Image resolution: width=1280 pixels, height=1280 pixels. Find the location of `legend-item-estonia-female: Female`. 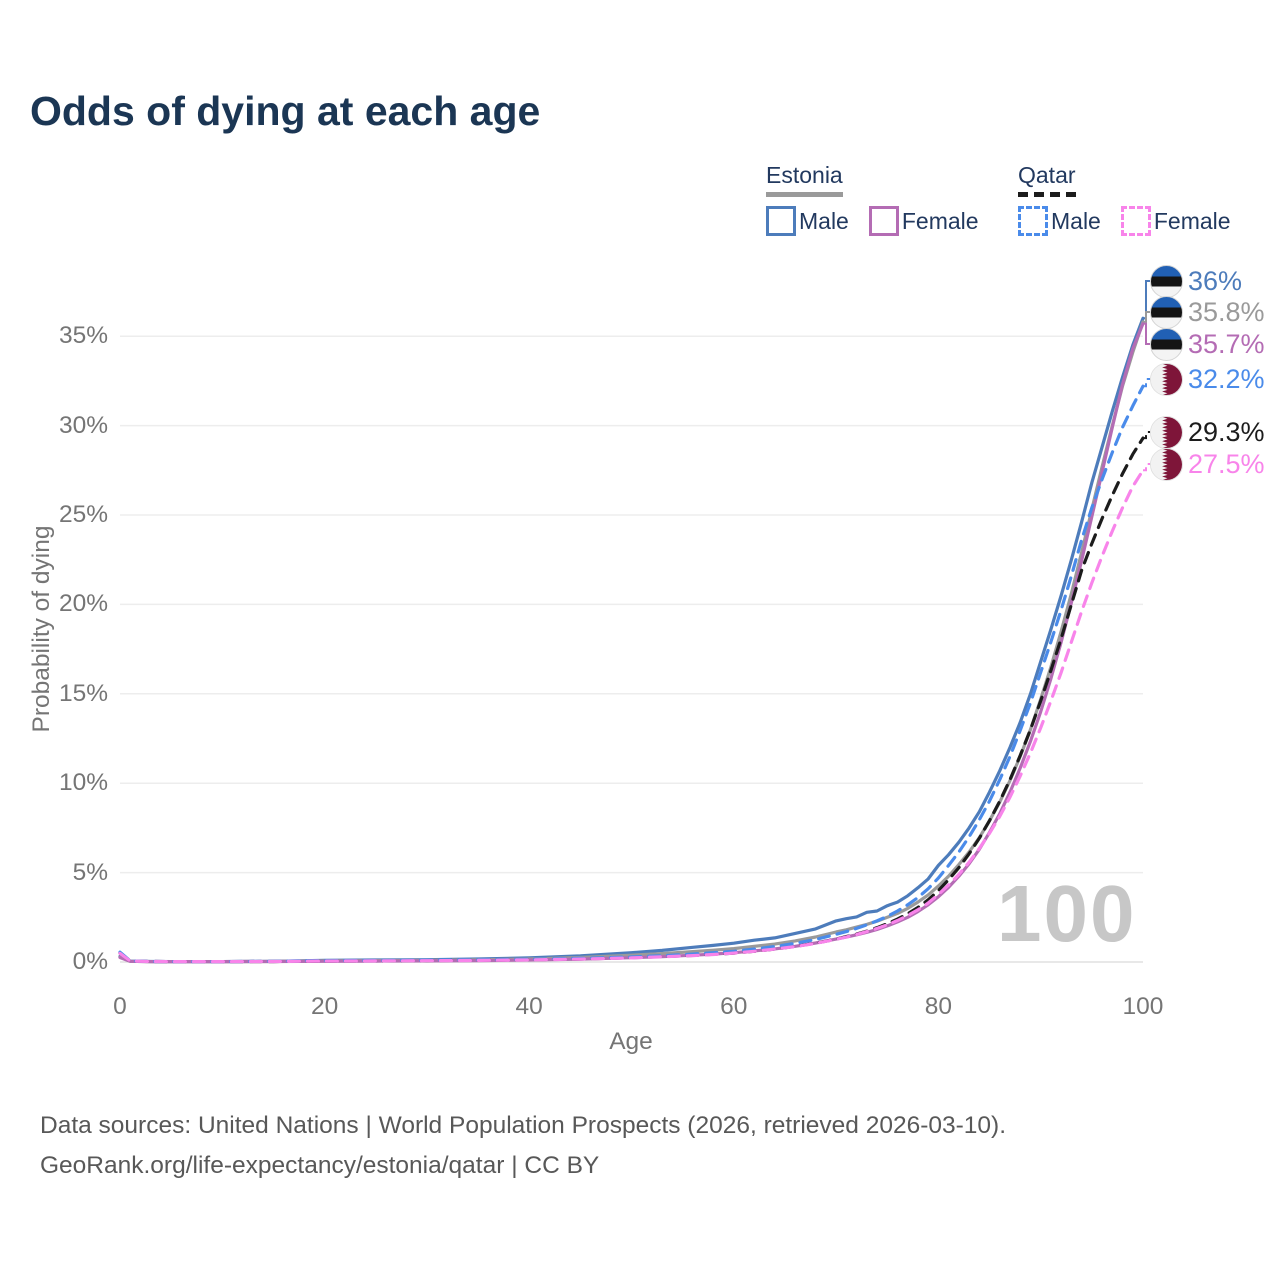

legend-item-estonia-female: Female is located at coordinates (923, 221).